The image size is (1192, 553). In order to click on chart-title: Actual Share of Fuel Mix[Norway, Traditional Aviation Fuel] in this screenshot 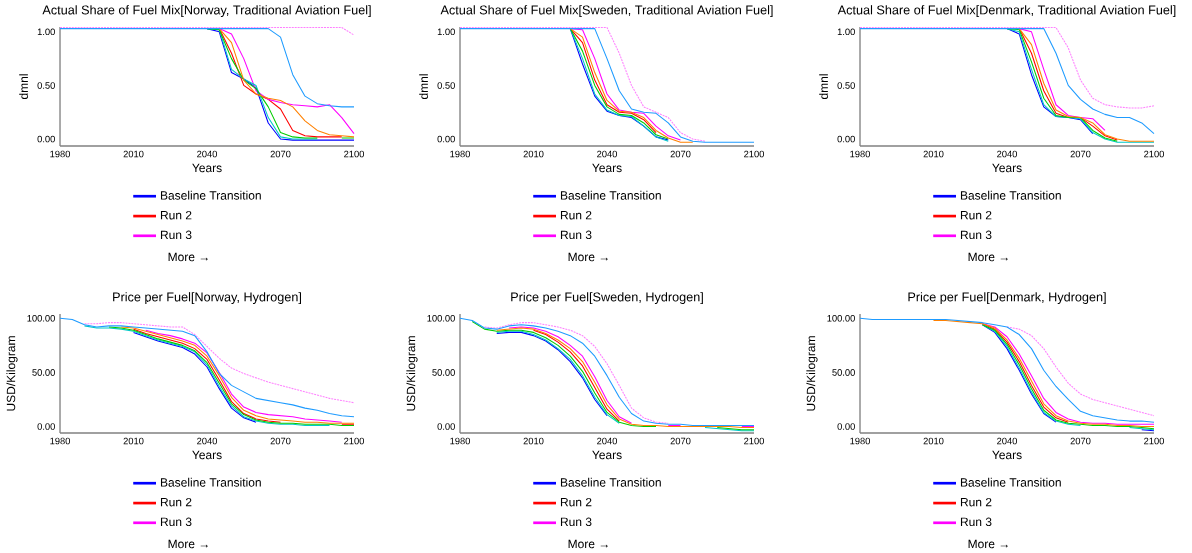, I will do `click(206, 11)`.